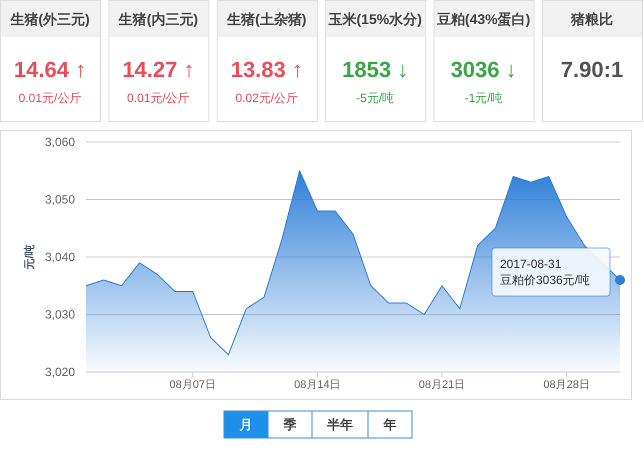  I want to click on y-tick-label: 3,040, so click(60, 257).